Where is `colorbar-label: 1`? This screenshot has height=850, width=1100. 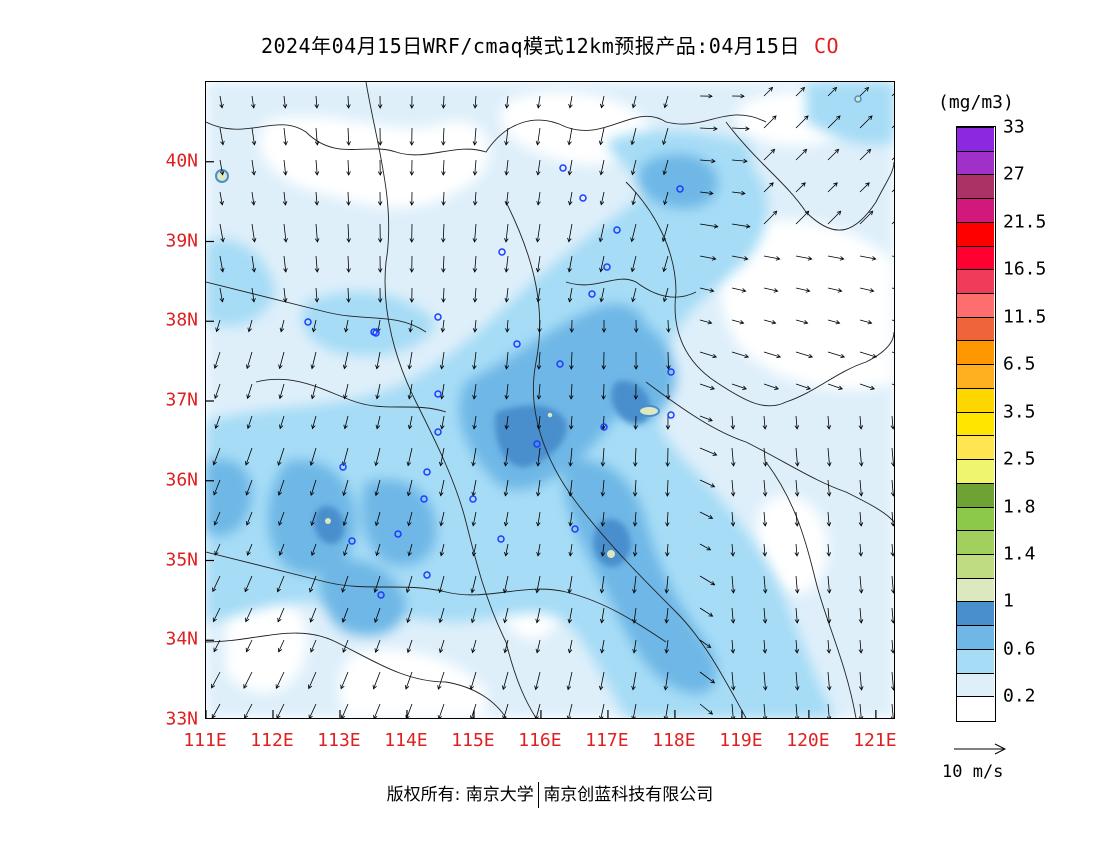
colorbar-label: 1 is located at coordinates (1008, 601).